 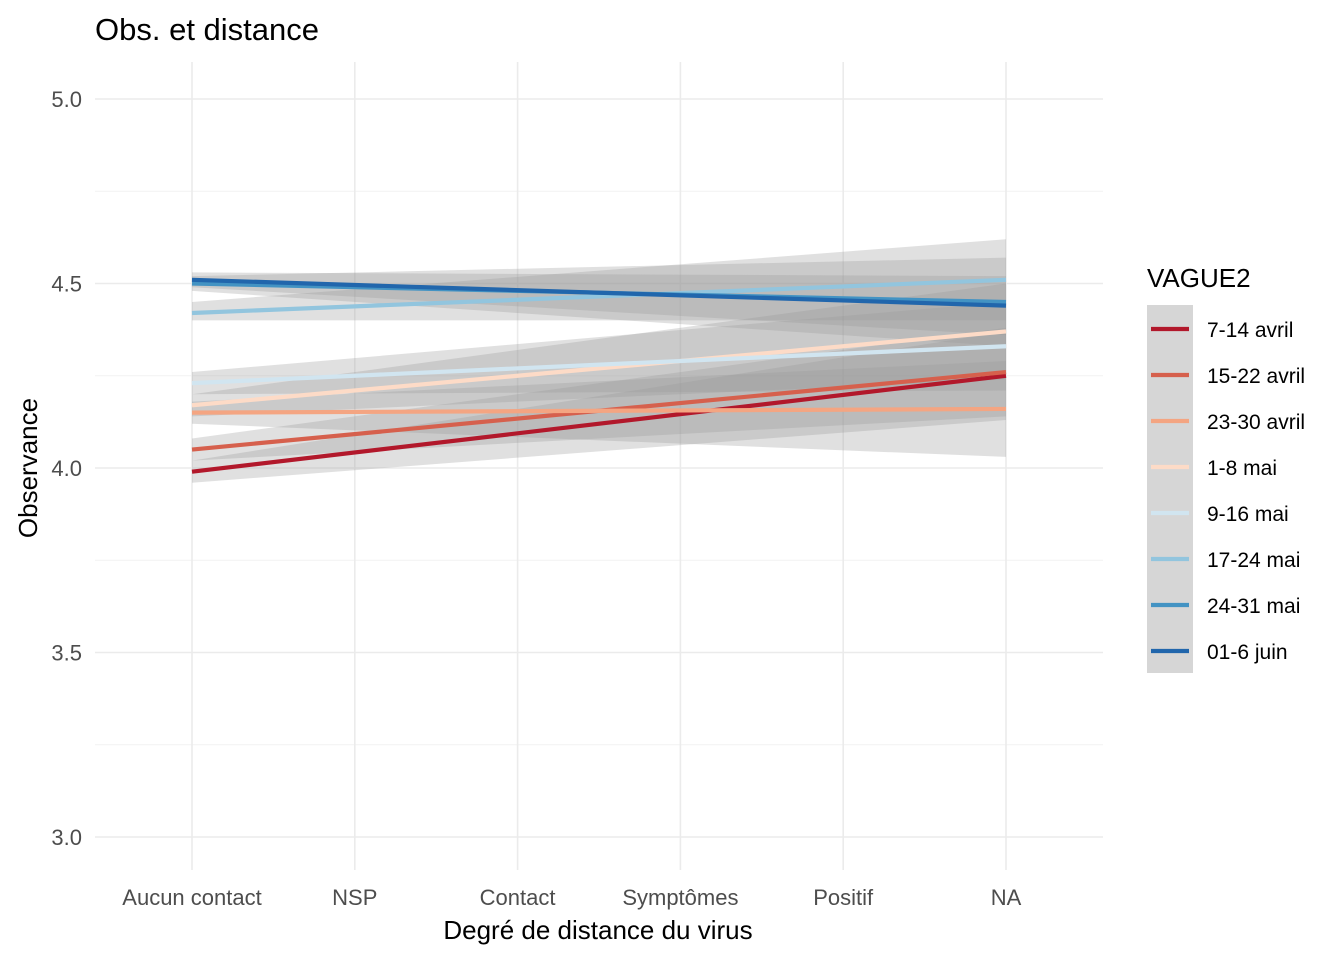 What do you see at coordinates (1247, 652) in the screenshot?
I see `legend-label: 01-6 juin` at bounding box center [1247, 652].